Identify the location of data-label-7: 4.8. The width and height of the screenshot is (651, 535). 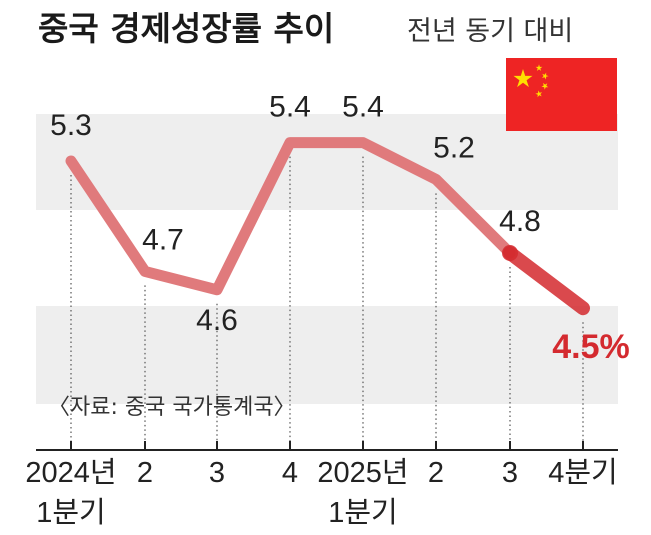
(520, 221).